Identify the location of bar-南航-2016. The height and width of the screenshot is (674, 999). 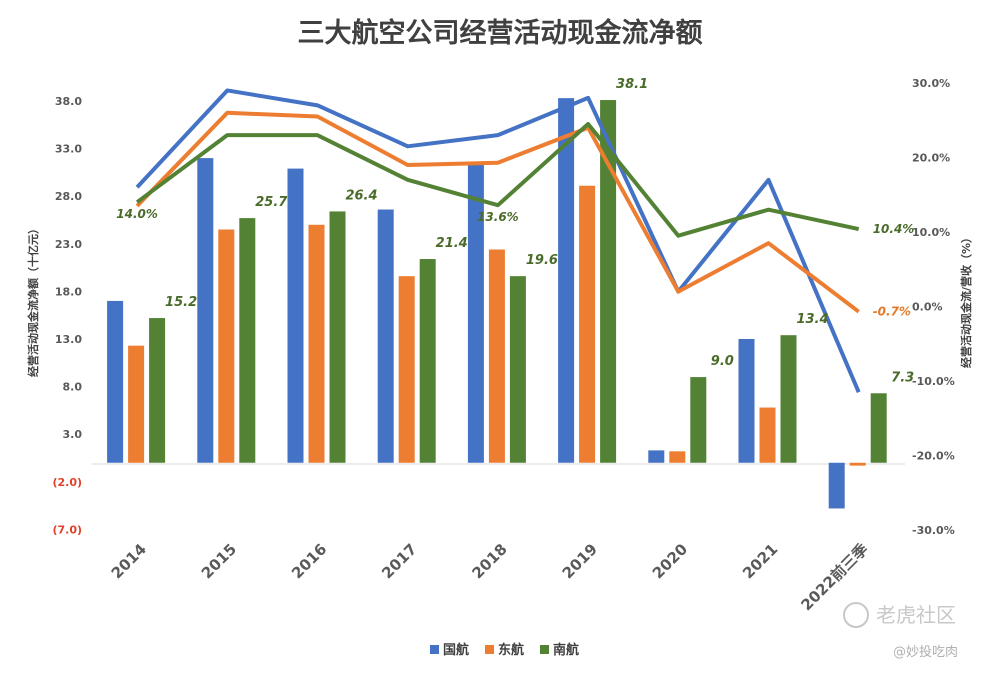
(337, 337).